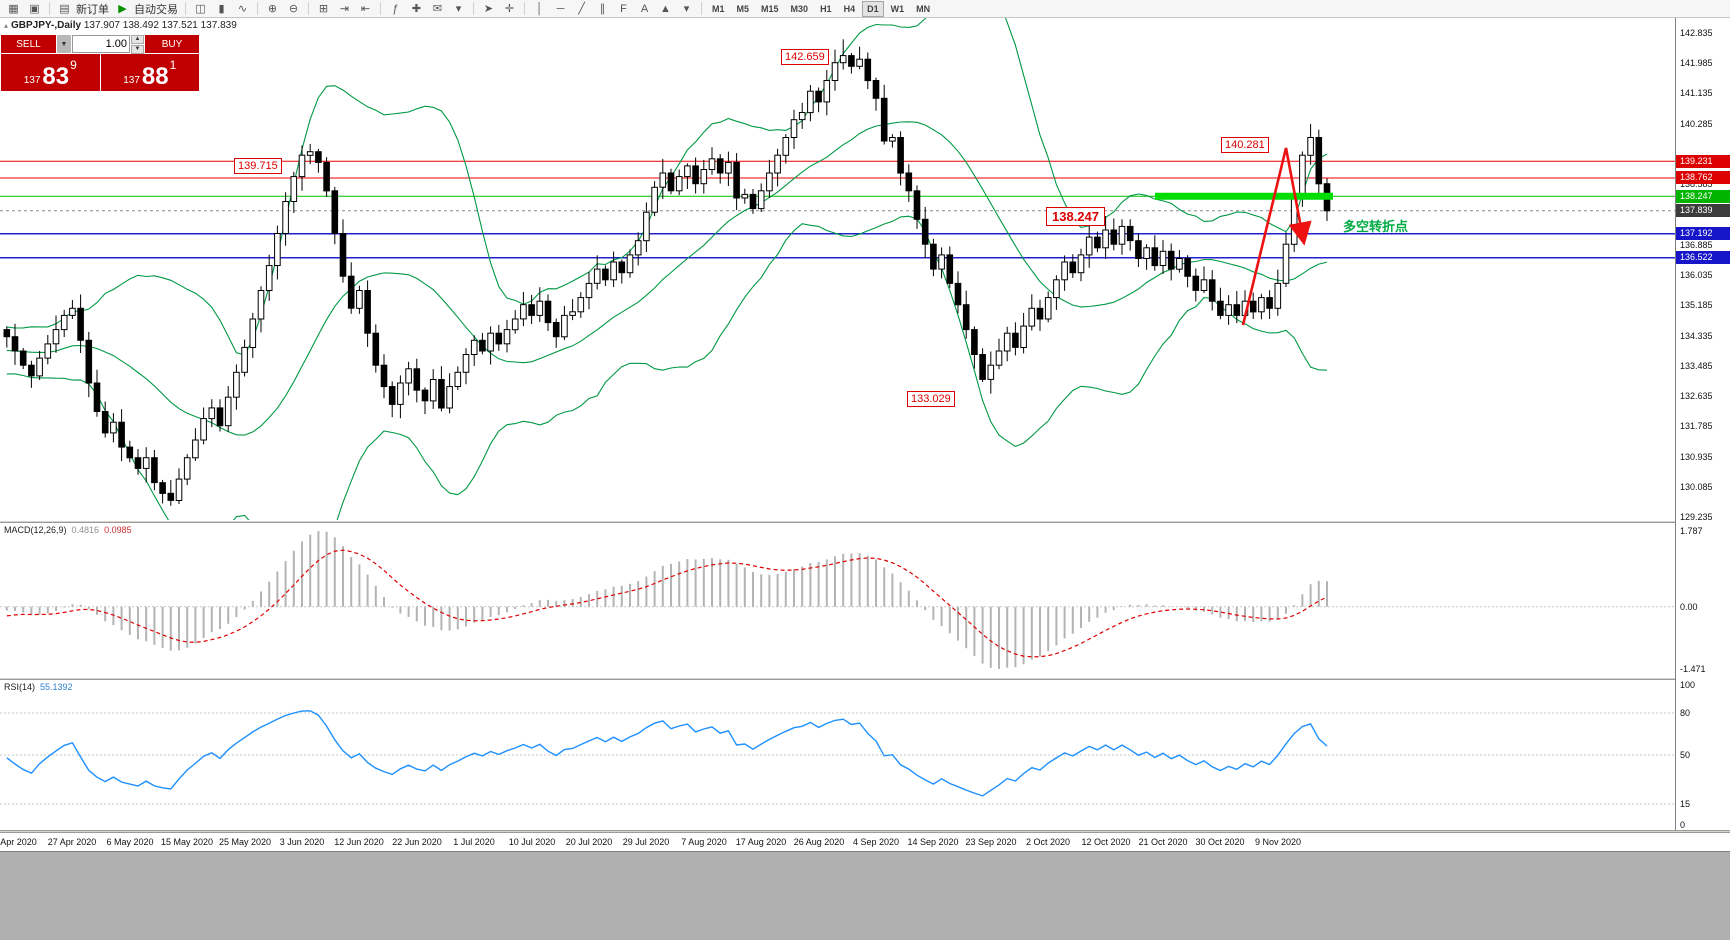 The height and width of the screenshot is (940, 1730). Describe the element at coordinates (1691, 531) in the screenshot. I see `macd-axis-label: 1.787` at that location.